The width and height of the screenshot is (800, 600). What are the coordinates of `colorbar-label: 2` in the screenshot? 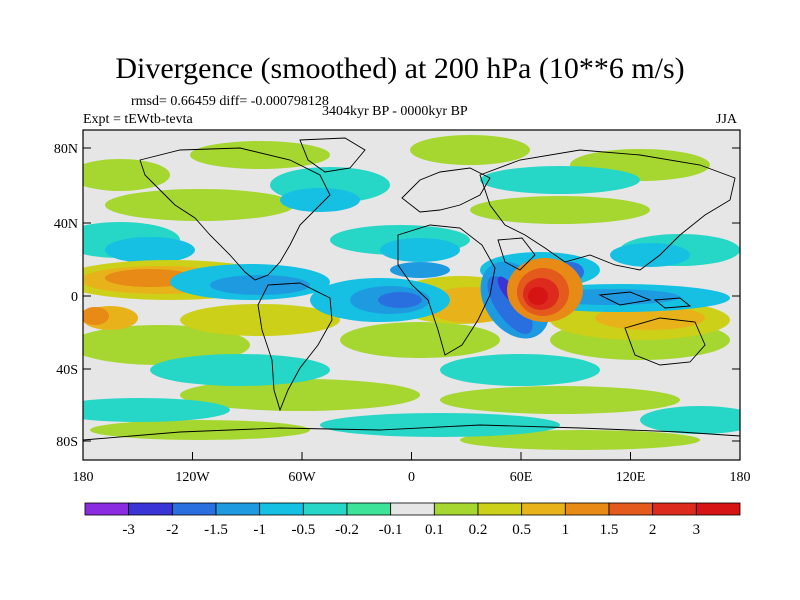 It's located at (653, 530).